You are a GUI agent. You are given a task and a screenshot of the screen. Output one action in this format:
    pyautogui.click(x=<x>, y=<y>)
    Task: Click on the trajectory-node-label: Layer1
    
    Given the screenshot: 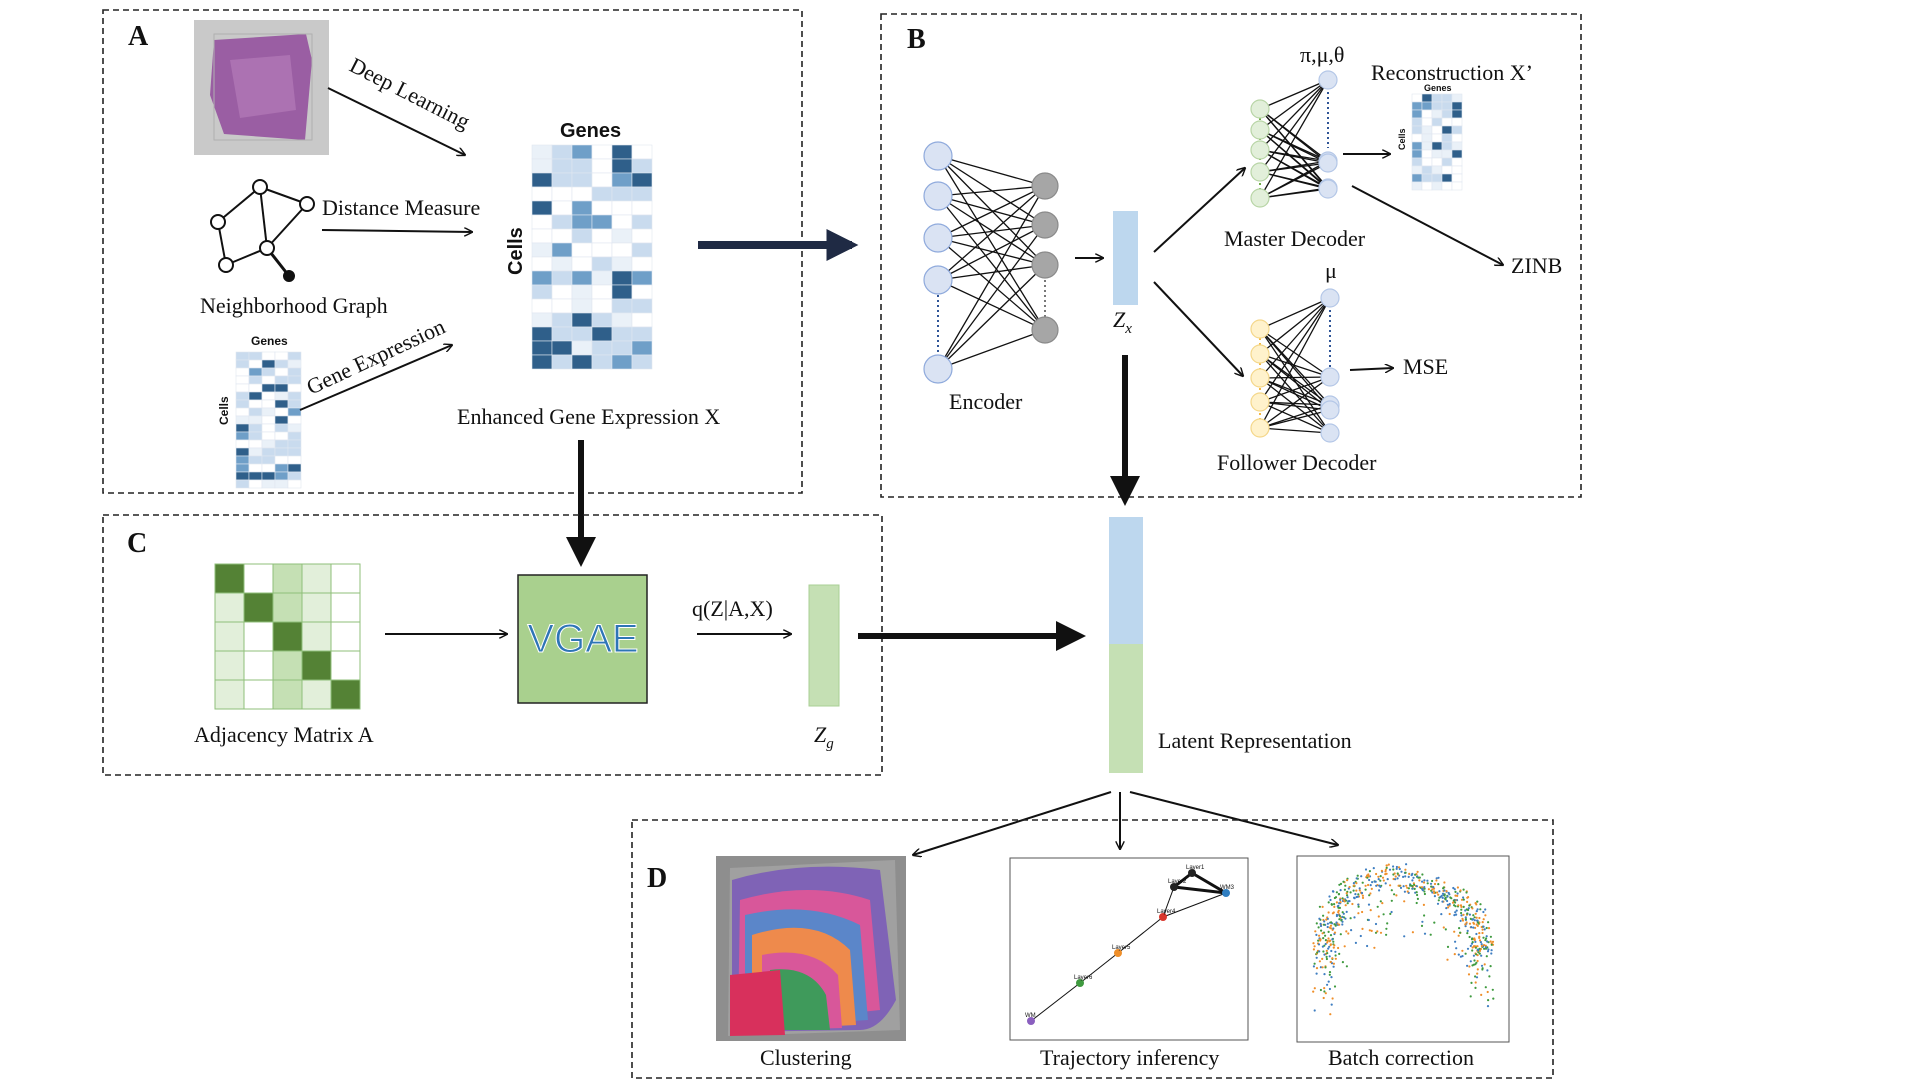 What is the action you would take?
    pyautogui.click(x=1195, y=868)
    